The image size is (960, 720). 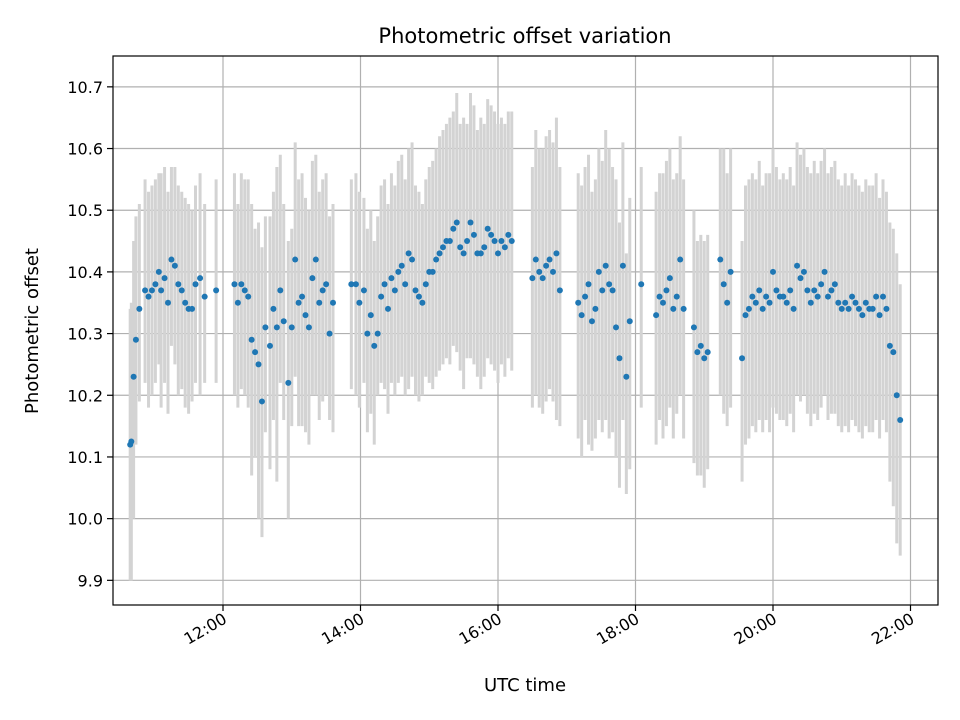 What do you see at coordinates (85, 149) in the screenshot?
I see `y-tick-label: 10.6` at bounding box center [85, 149].